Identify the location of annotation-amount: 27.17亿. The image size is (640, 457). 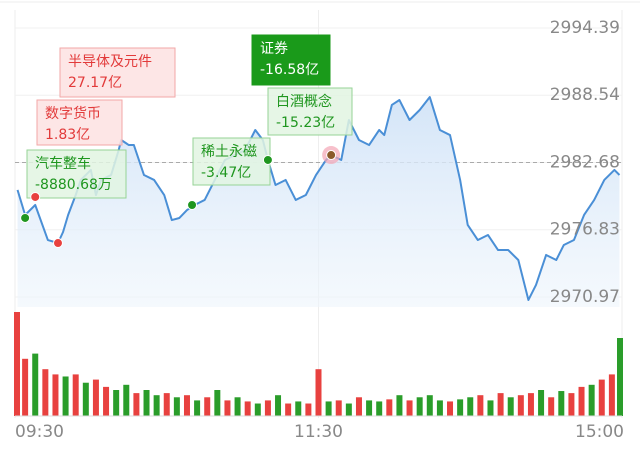
(95, 83).